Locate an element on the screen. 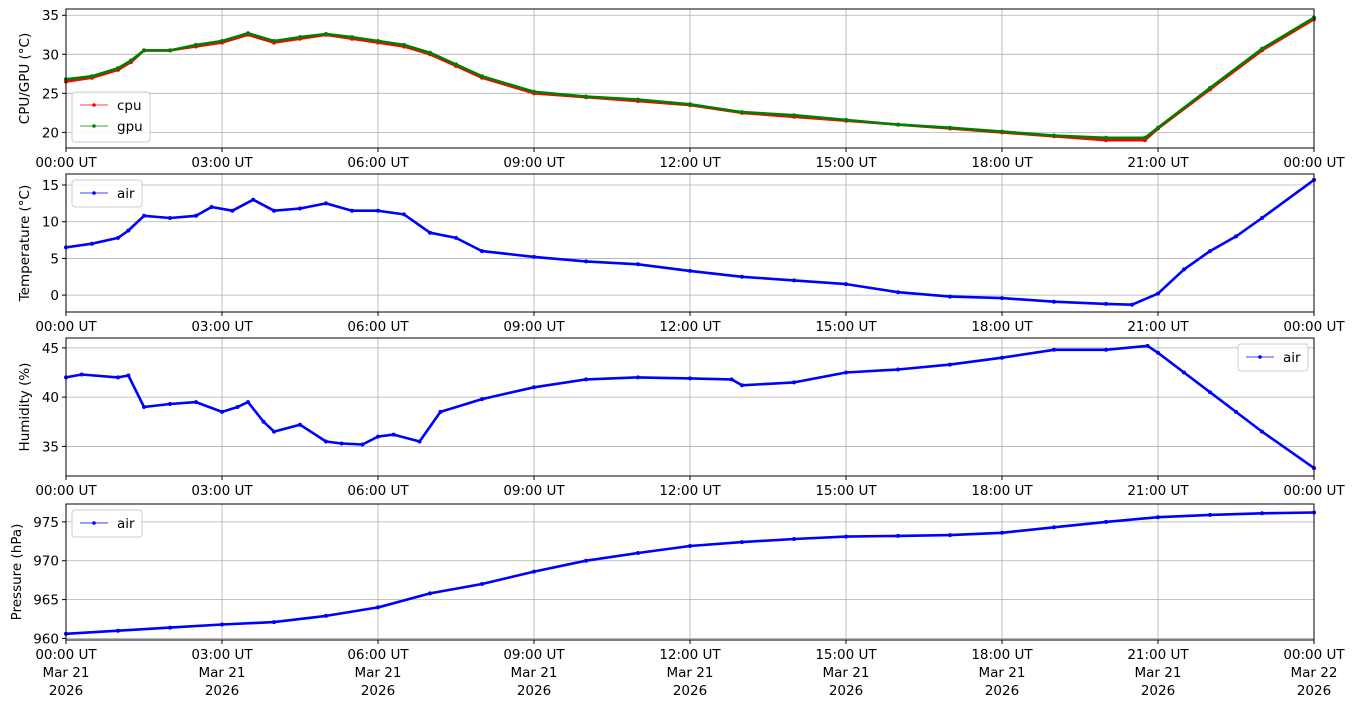 The width and height of the screenshot is (1354, 707). y-tick-label: 0 is located at coordinates (54, 296).